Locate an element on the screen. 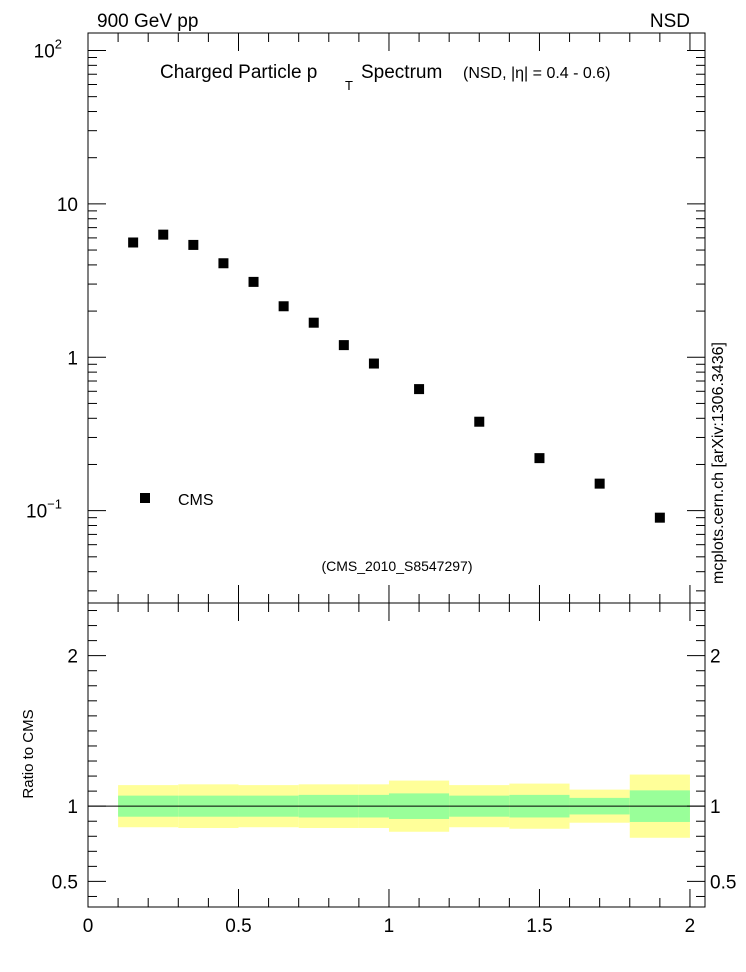 This screenshot has width=746, height=972. ratio-xtick-label: 2 is located at coordinates (690, 926).